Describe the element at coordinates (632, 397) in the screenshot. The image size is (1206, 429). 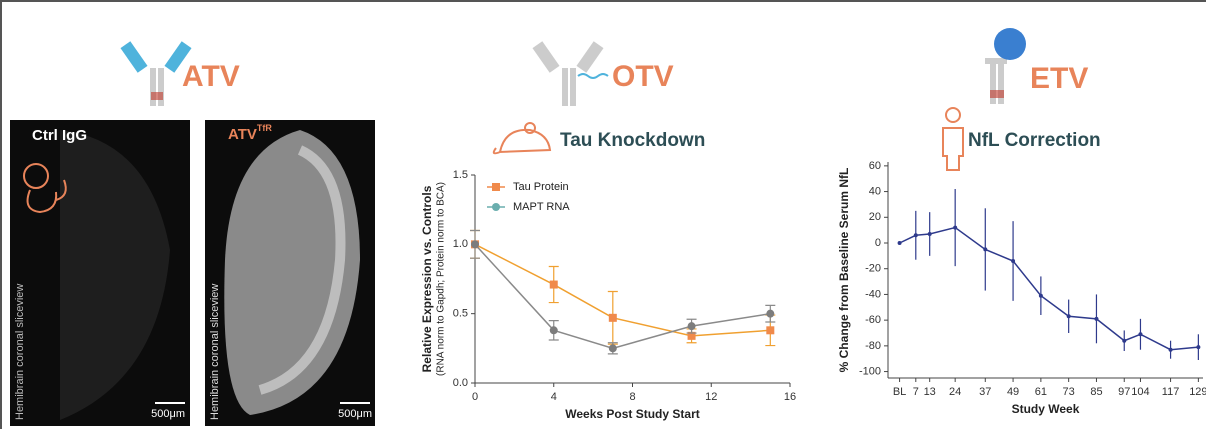
I see `x-tick-label: 8` at that location.